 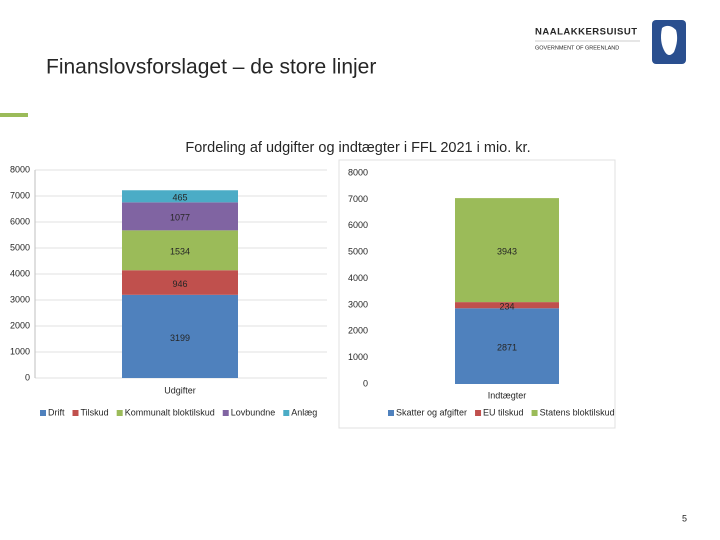 I want to click on data-label: 1534, so click(x=180, y=252).